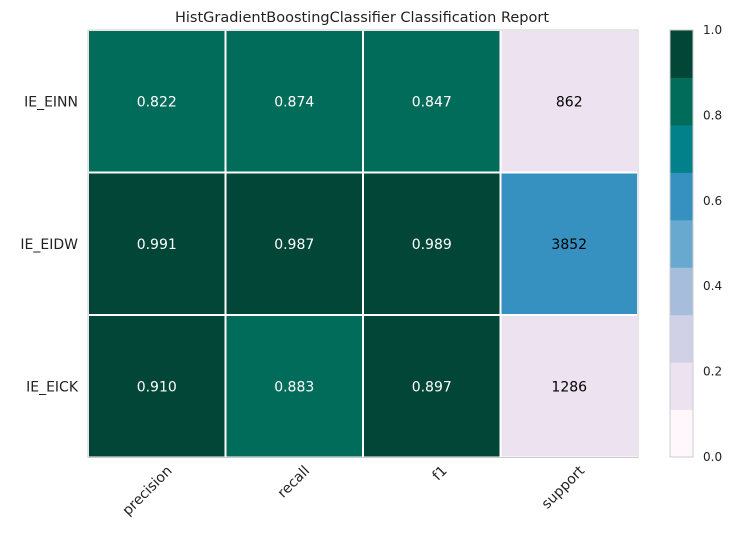 Image resolution: width=731 pixels, height=534 pixels. I want to click on column-label: f1, so click(439, 473).